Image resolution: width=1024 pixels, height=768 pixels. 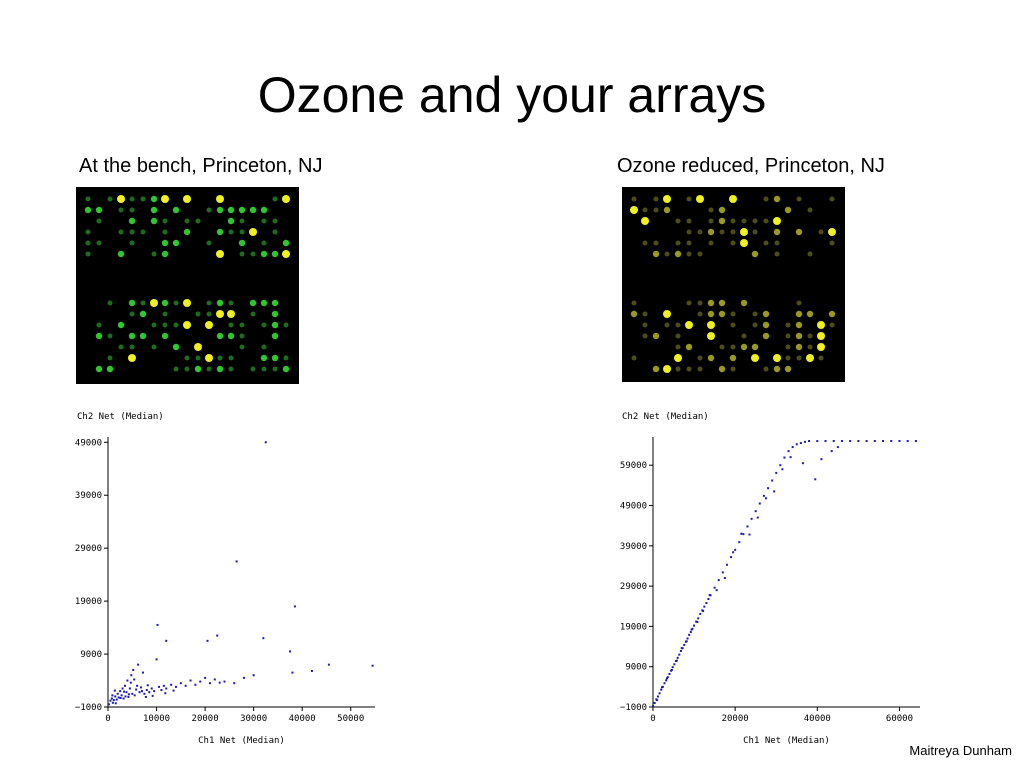 What do you see at coordinates (91, 655) in the screenshot?
I see `y-tick-label: 9000` at bounding box center [91, 655].